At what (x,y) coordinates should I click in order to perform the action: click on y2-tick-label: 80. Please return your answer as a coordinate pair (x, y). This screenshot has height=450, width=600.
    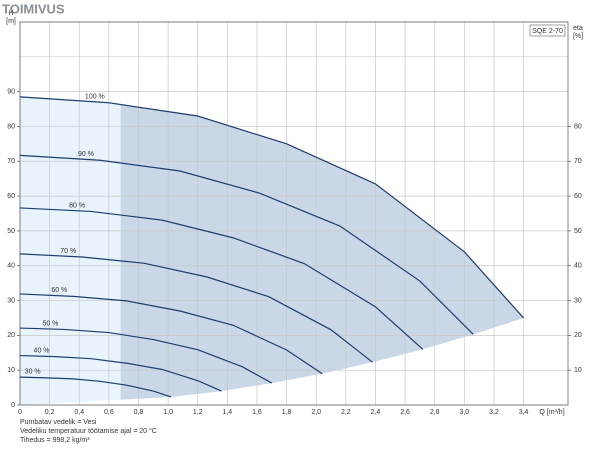
    Looking at the image, I should click on (578, 126).